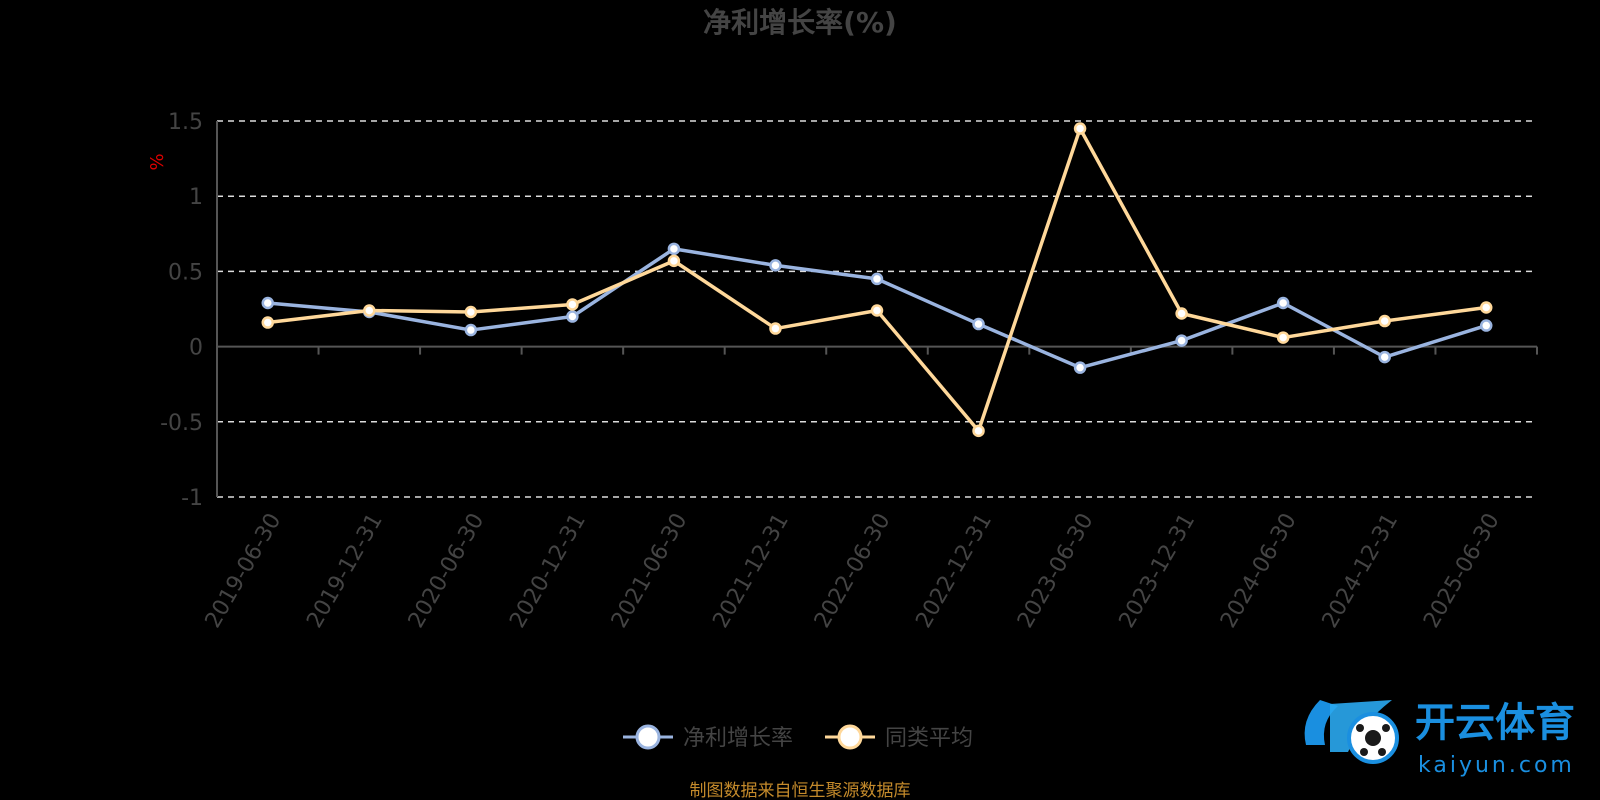 The height and width of the screenshot is (800, 1600). I want to click on x-tick-label: 2021-12-31, so click(751, 570).